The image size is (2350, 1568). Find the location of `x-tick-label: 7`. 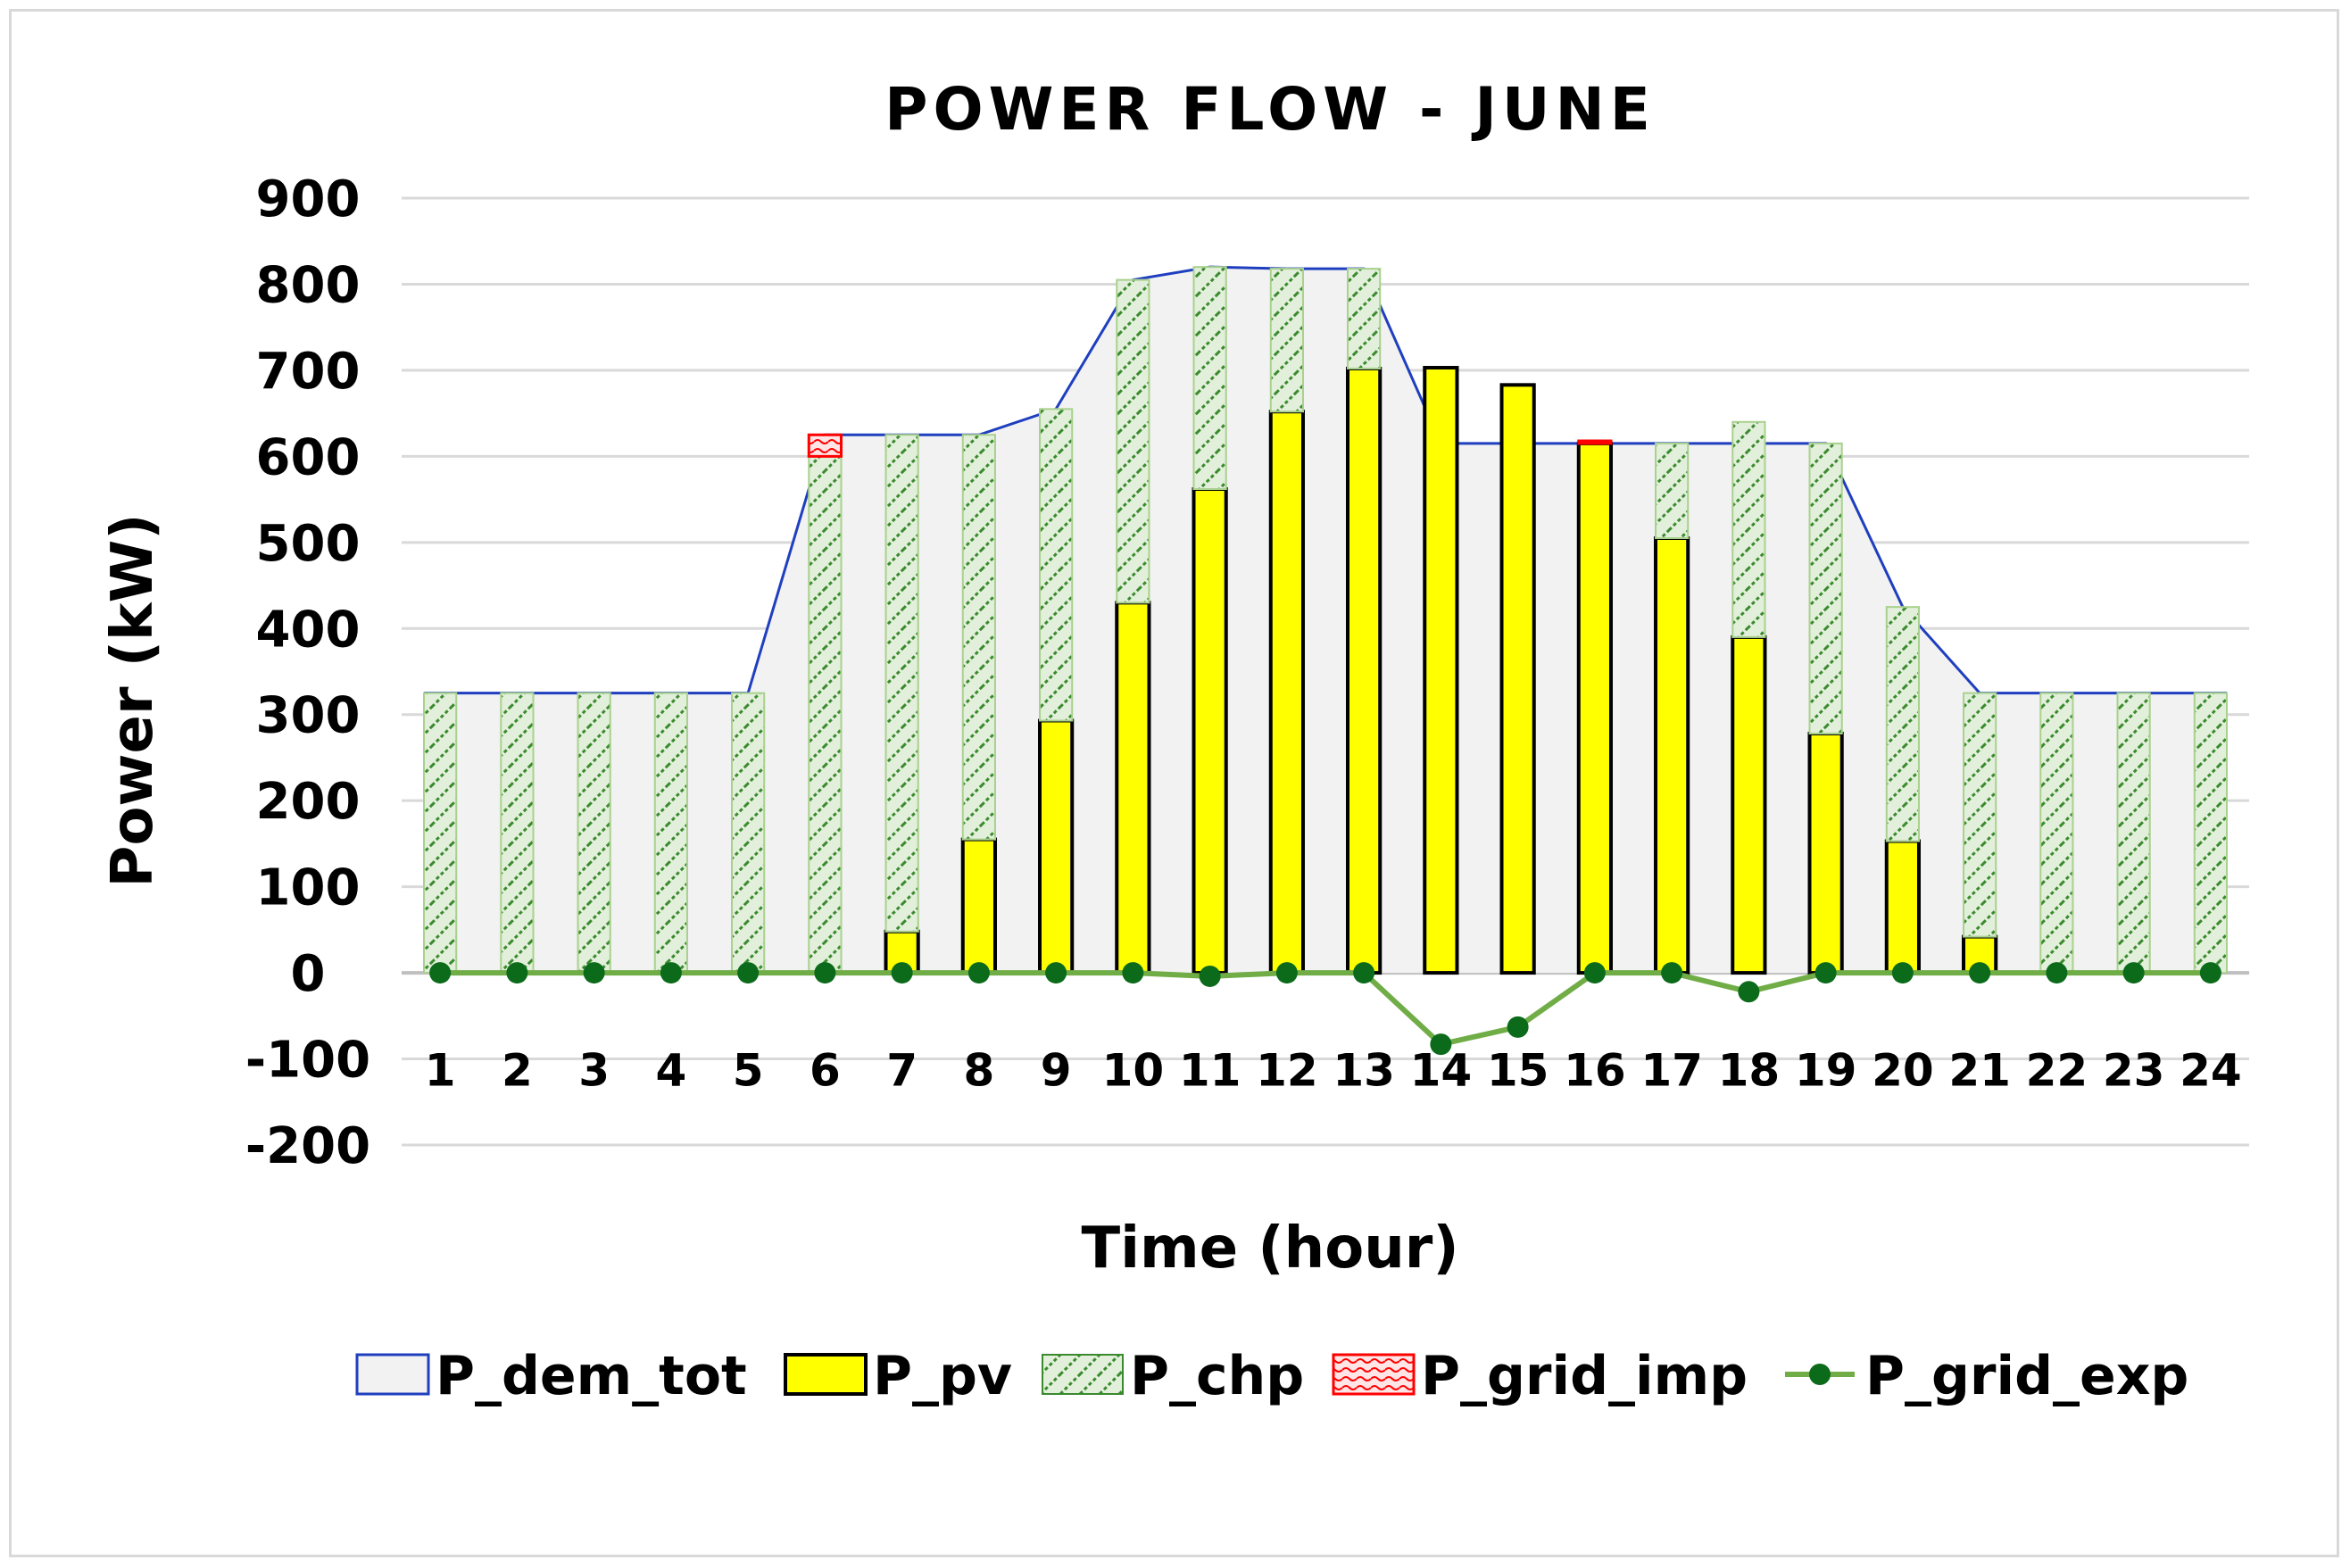

x-tick-label: 7 is located at coordinates (902, 1071).